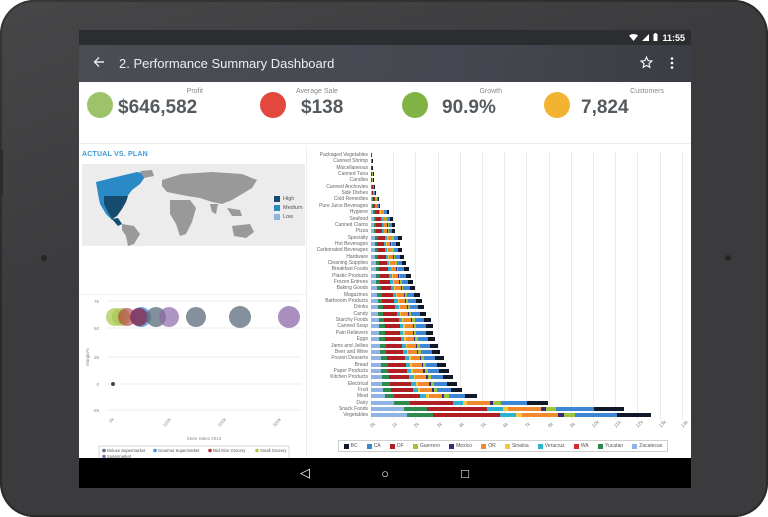 This screenshot has height=517, width=768. Describe the element at coordinates (655, 37) in the screenshot. I see `battery-icon` at that location.